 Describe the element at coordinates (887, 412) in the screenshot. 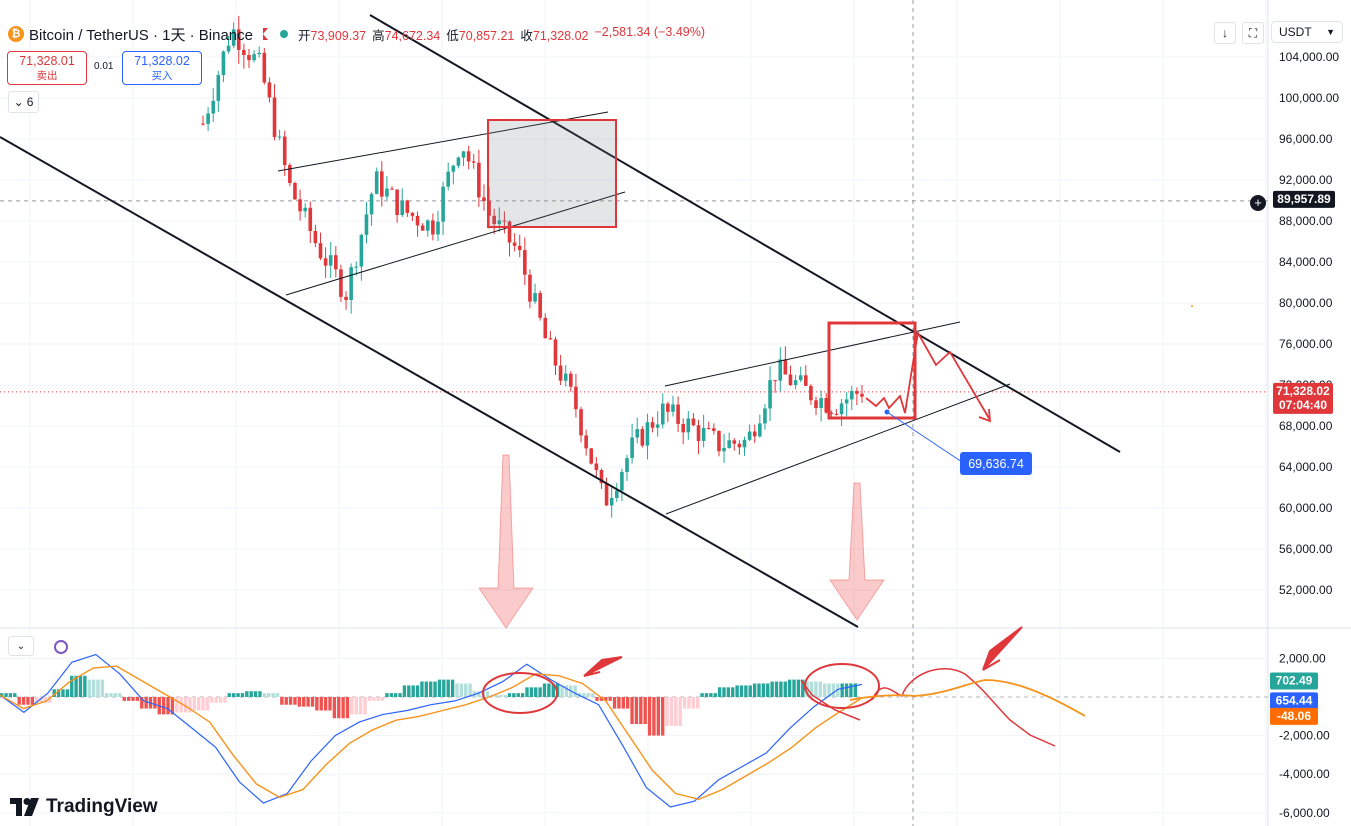

I see `callout-anchor` at that location.